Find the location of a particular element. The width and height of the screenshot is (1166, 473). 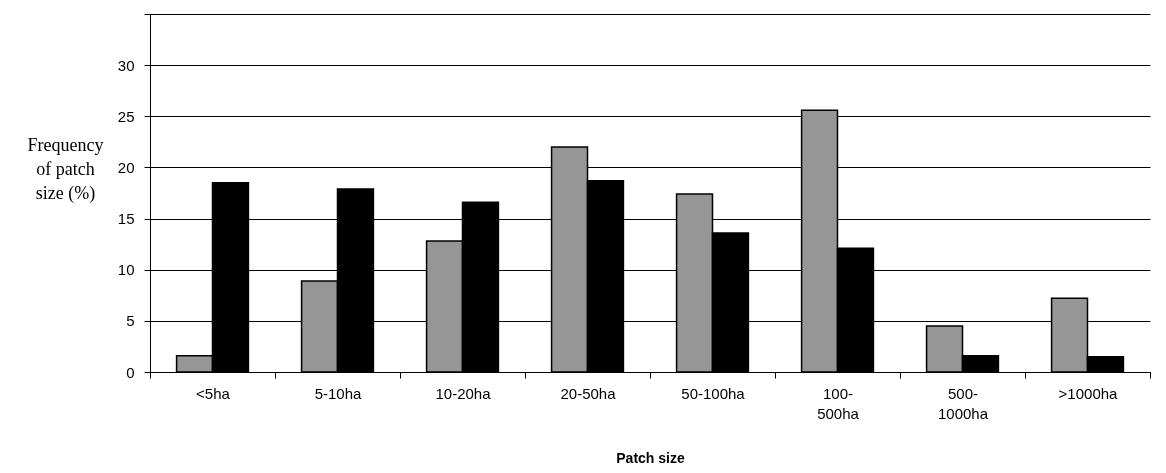

x-axis-title: Patch size is located at coordinates (650, 457).